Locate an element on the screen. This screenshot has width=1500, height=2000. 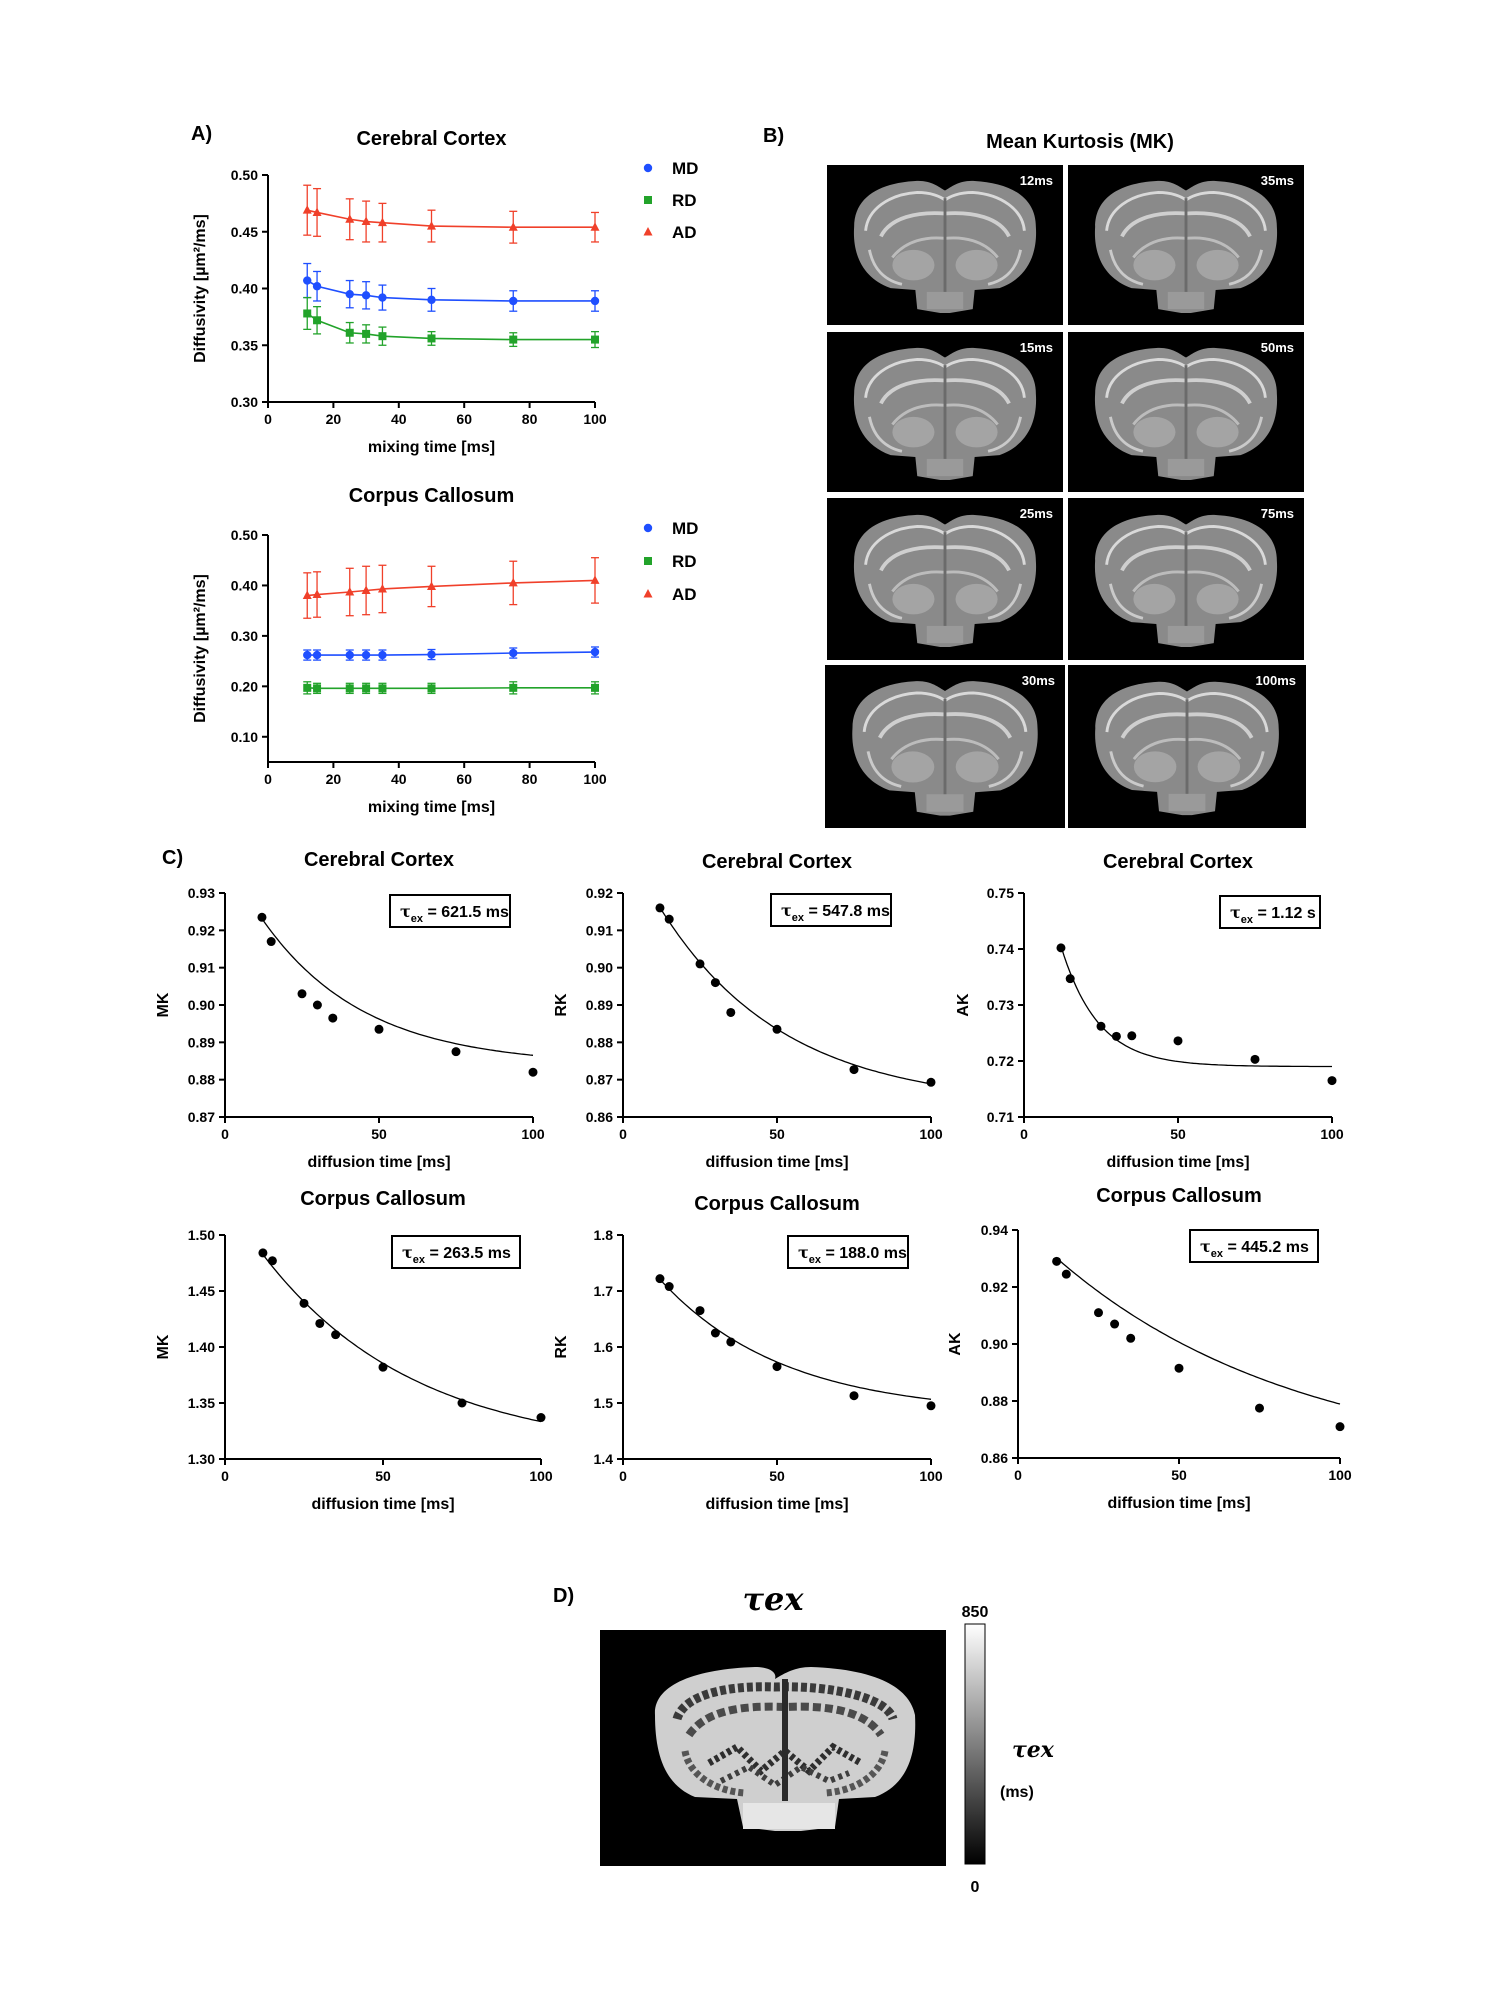
tau-annotation: τex = 263.5 ms is located at coordinates (456, 1252).